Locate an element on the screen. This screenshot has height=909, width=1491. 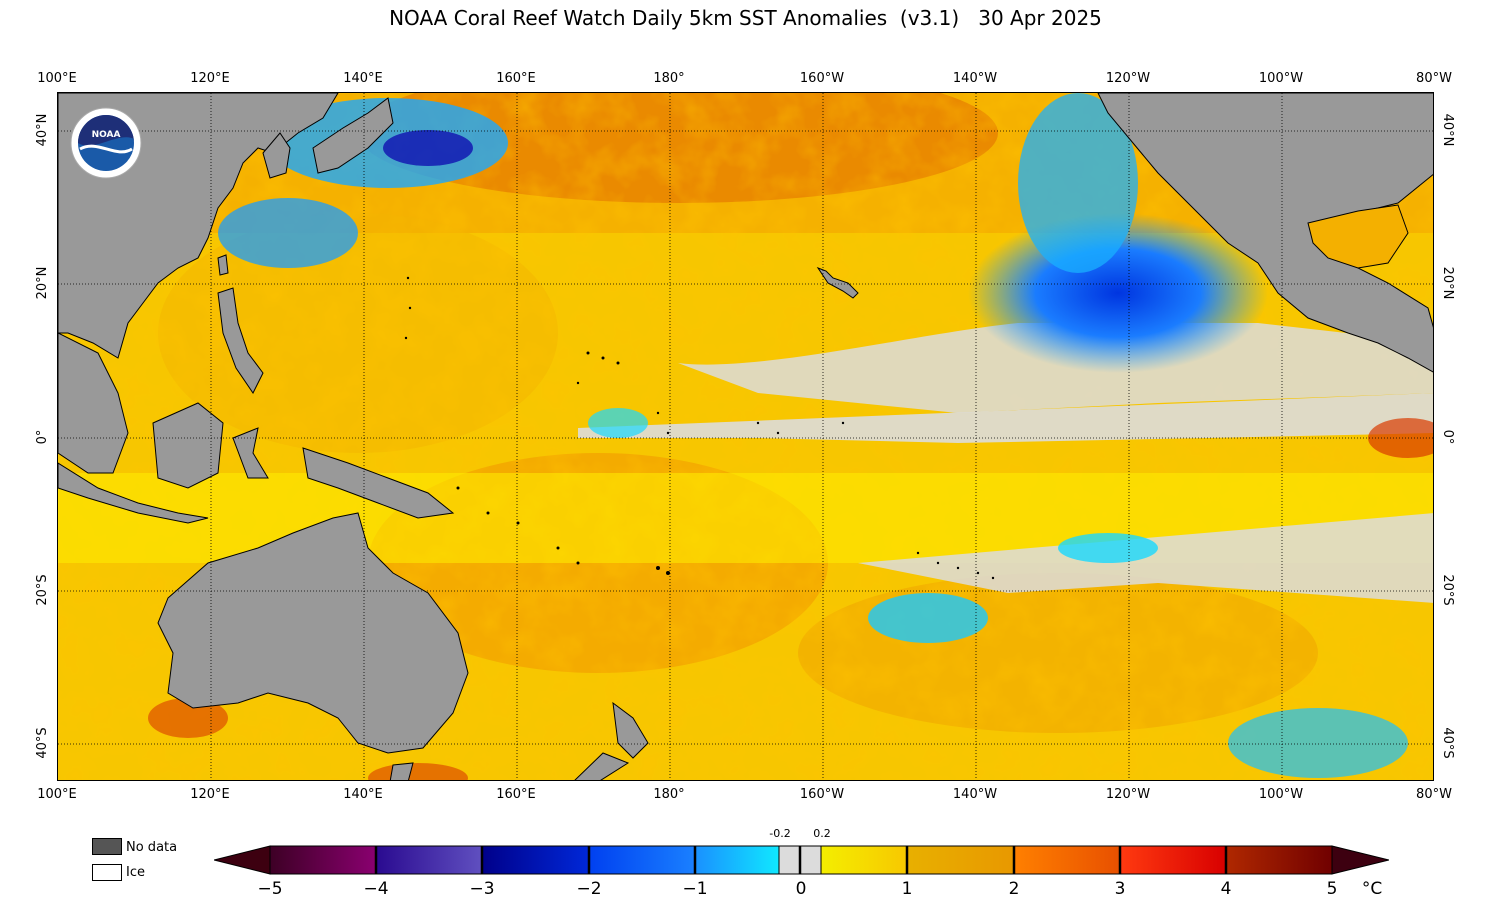
colorbar-tick: 5 is located at coordinates (1332, 889).